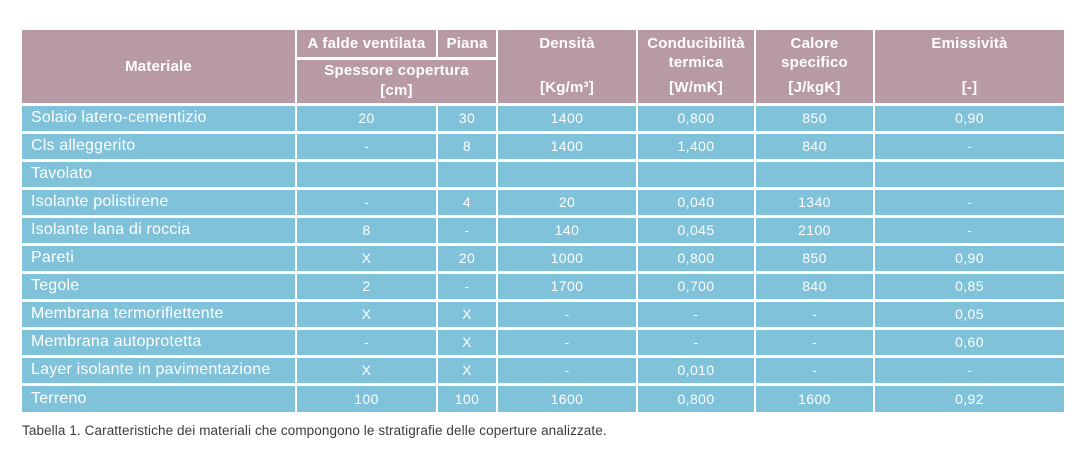 This screenshot has width=1087, height=469. Describe the element at coordinates (814, 88) in the screenshot. I see `calore-unit: [J/kgK]` at that location.